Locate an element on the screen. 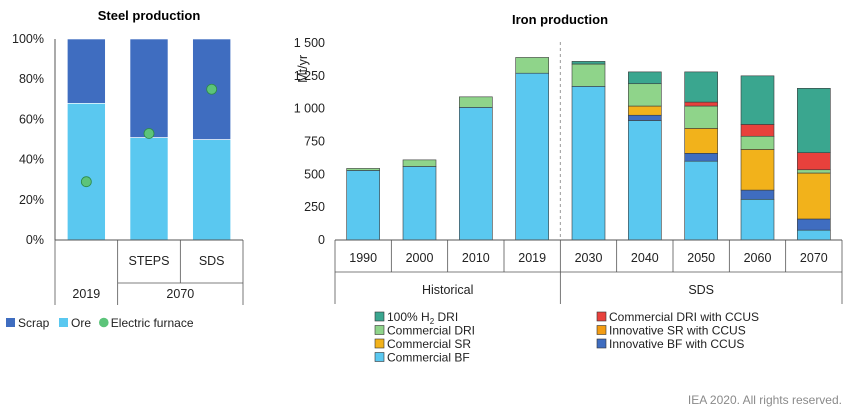  steel-legend-swatch-ore is located at coordinates (63, 322).